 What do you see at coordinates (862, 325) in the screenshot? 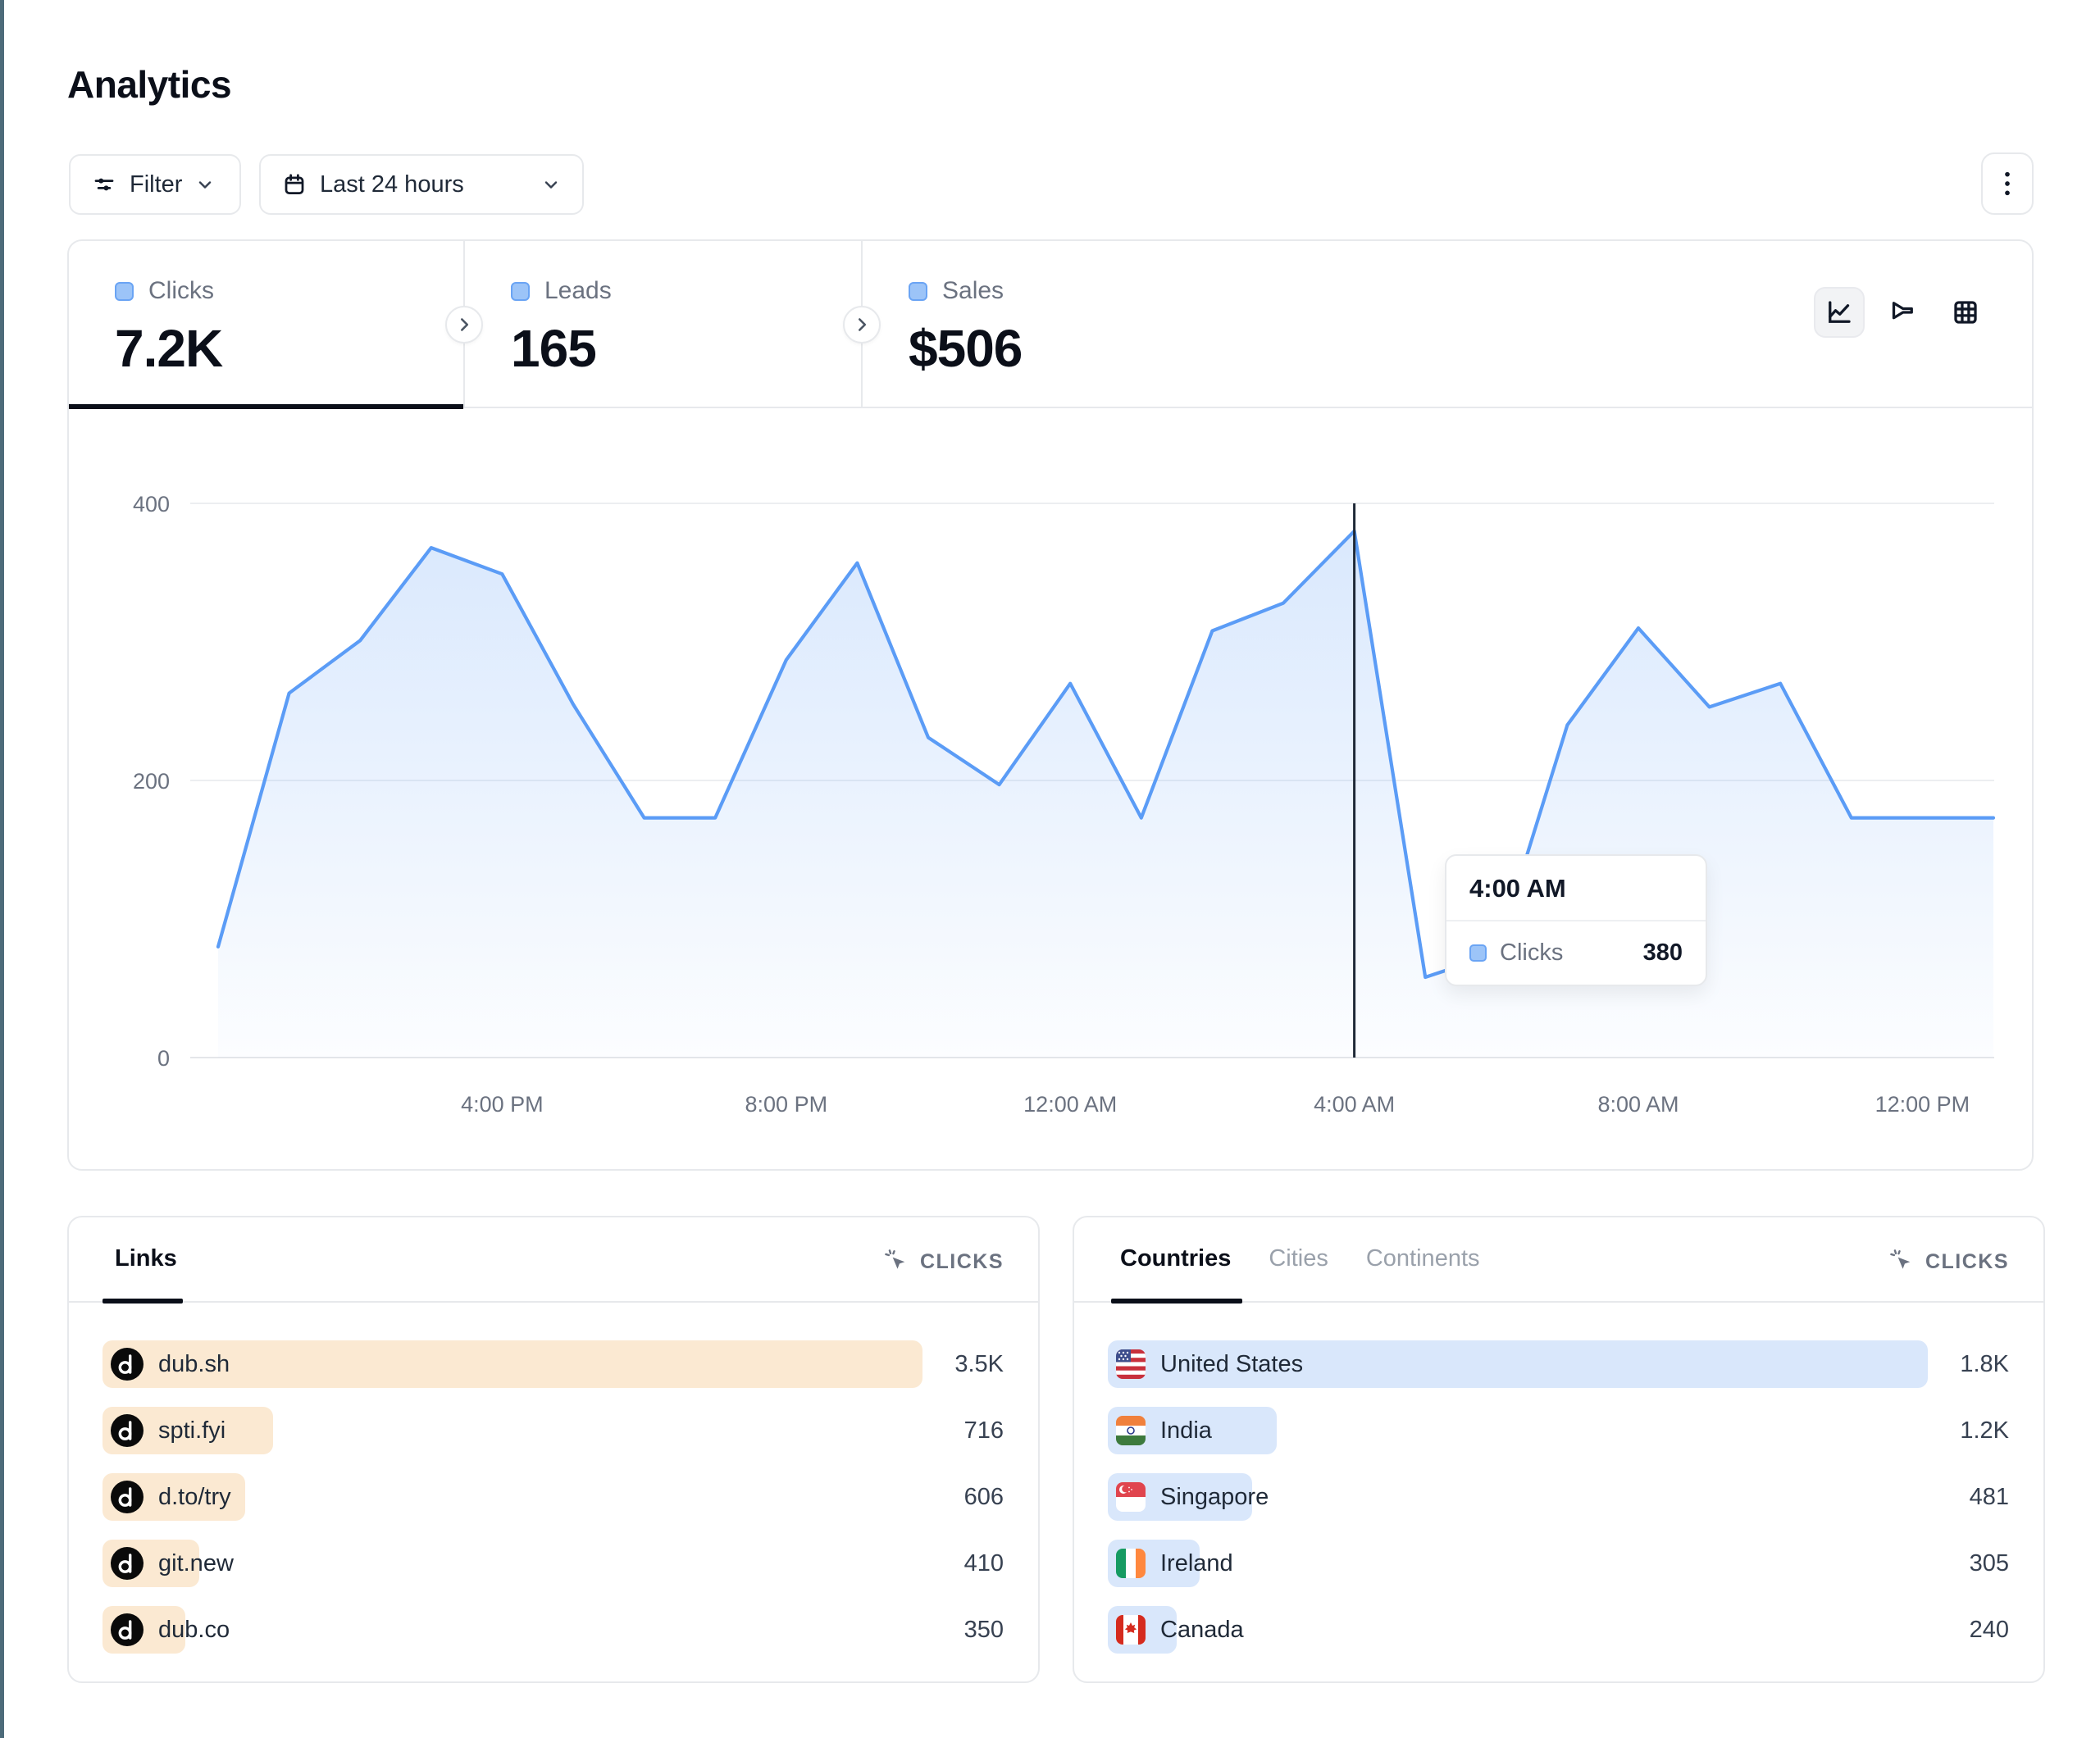
I see `expand-leads-button` at bounding box center [862, 325].